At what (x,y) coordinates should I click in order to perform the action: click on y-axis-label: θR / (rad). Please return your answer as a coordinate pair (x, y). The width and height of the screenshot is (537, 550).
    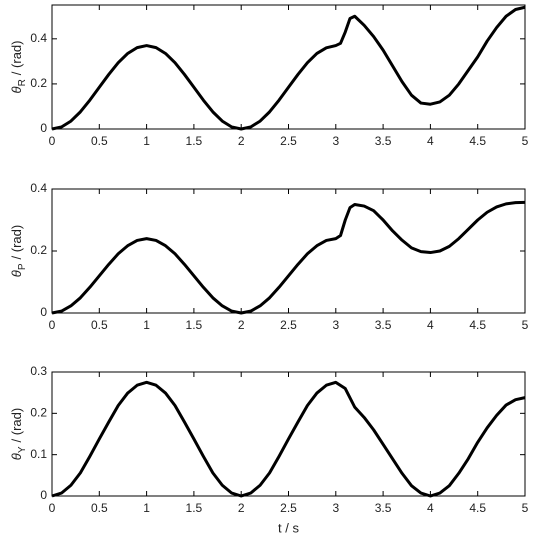
    Looking at the image, I should click on (18, 67).